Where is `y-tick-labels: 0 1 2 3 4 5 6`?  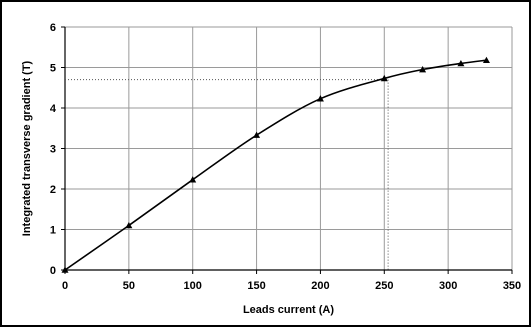 y-tick-labels: 0 1 2 3 4 5 6 is located at coordinates (53, 149).